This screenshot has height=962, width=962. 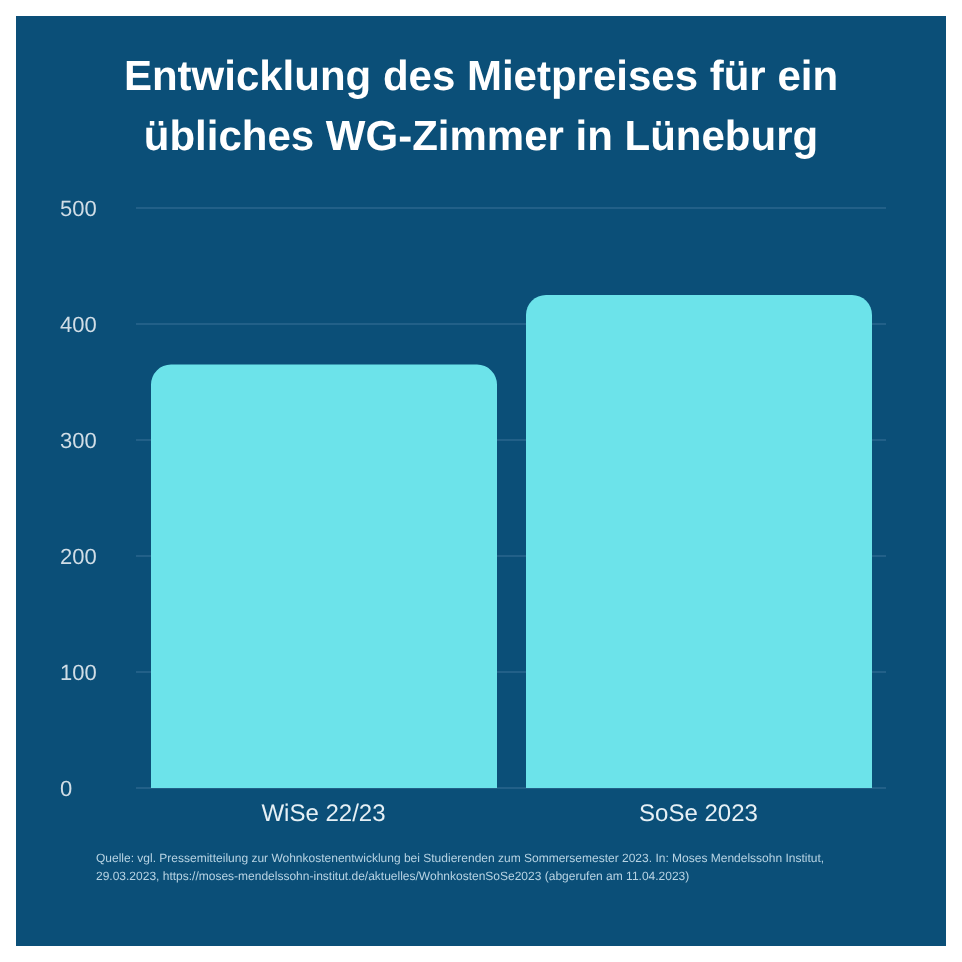 What do you see at coordinates (324, 813) in the screenshot?
I see `x-tick-label: WiSe 22/23` at bounding box center [324, 813].